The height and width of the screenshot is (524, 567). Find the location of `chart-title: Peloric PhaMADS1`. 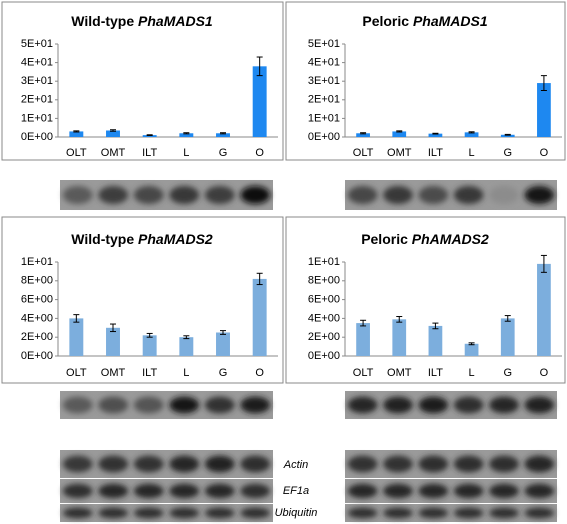

chart-title: Peloric PhaMADS1 is located at coordinates (424, 21).